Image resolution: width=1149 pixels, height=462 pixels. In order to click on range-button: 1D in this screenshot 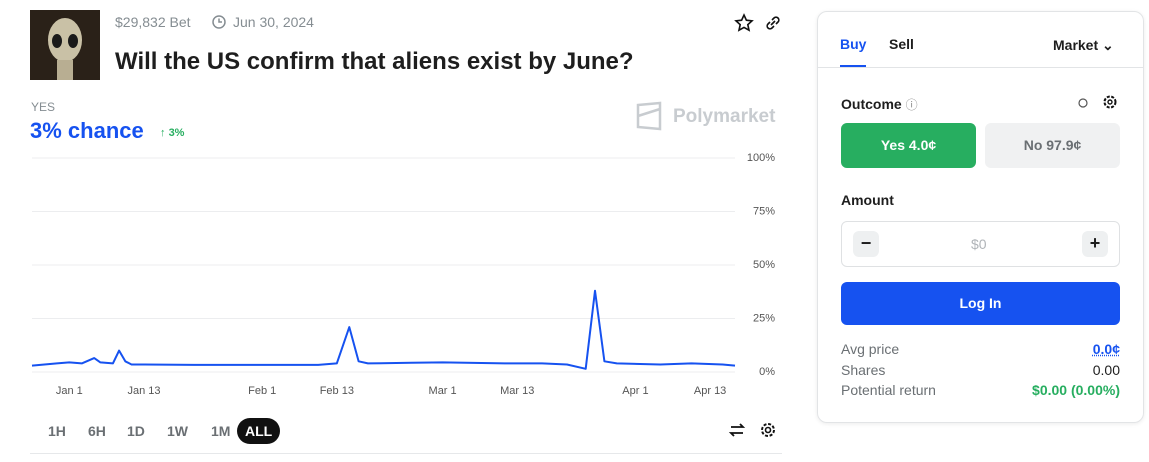, I will do `click(136, 431)`.